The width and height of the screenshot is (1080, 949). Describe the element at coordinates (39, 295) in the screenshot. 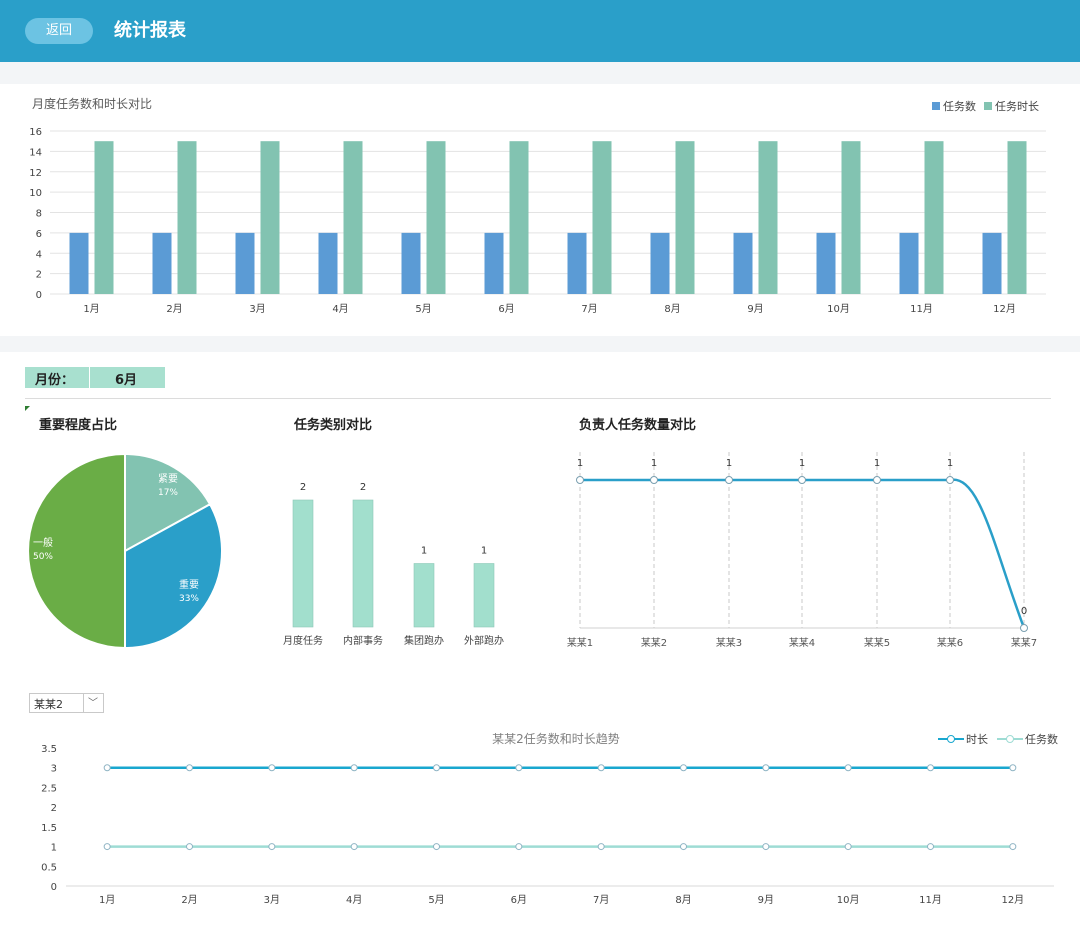

I see `y-tick-label: 0` at that location.